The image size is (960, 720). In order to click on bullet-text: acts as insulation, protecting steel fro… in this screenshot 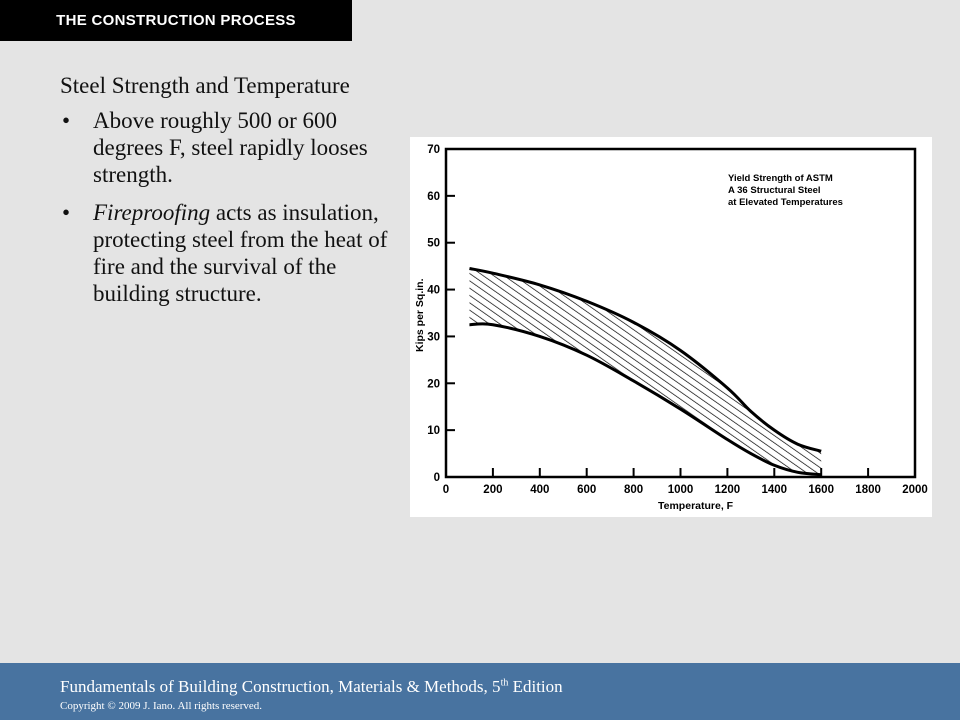, I will do `click(240, 253)`.